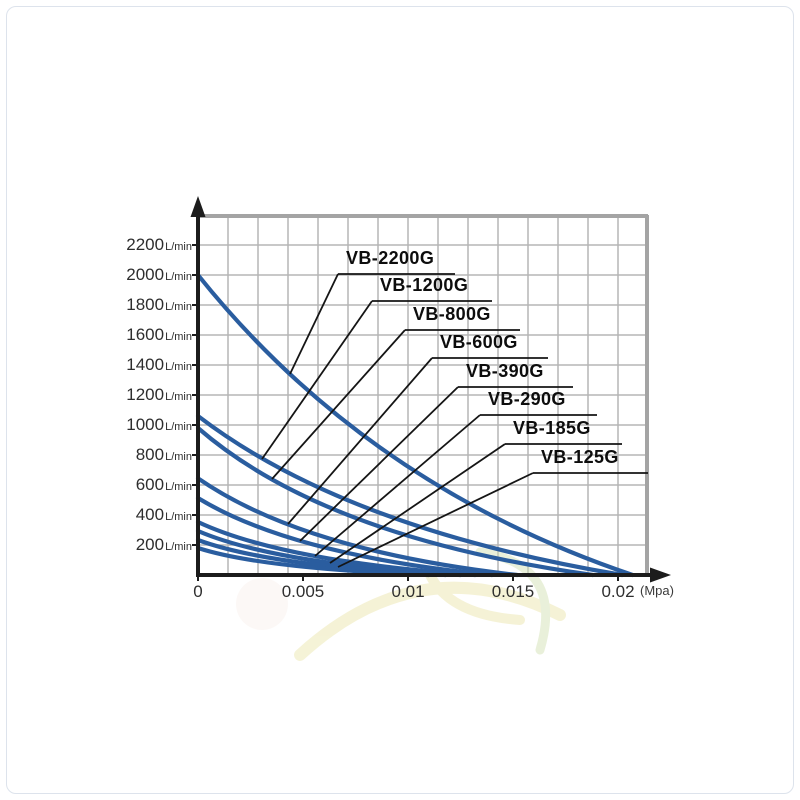 This screenshot has height=800, width=800. I want to click on x-tick-label: 0.015, so click(513, 591).